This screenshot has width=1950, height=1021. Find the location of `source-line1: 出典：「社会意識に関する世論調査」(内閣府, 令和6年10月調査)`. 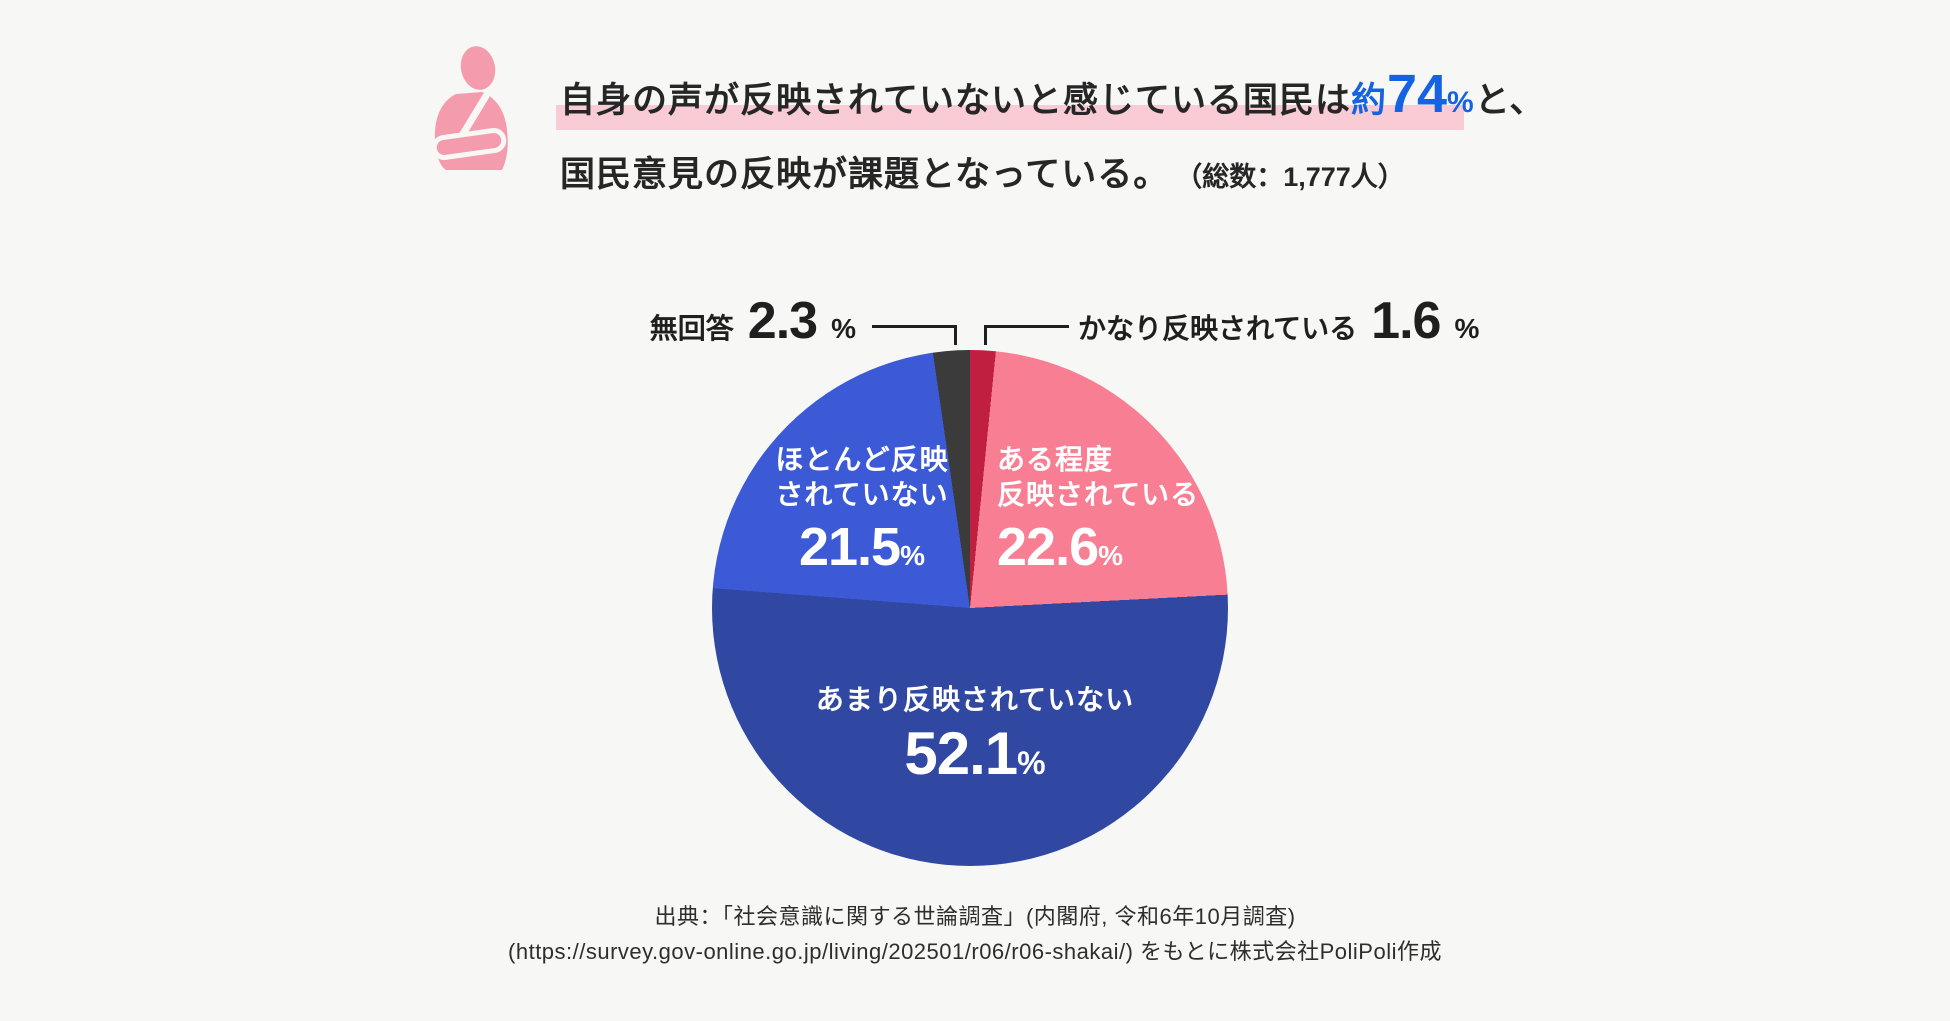

source-line1: 出典：「社会意識に関する世論調査」(内閣府, 令和6年10月調査) is located at coordinates (975, 916).